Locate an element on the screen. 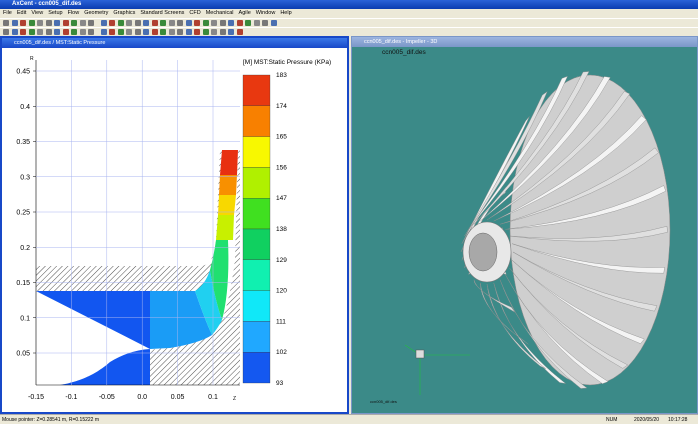  menu-item: Graphics is located at coordinates (124, 13).